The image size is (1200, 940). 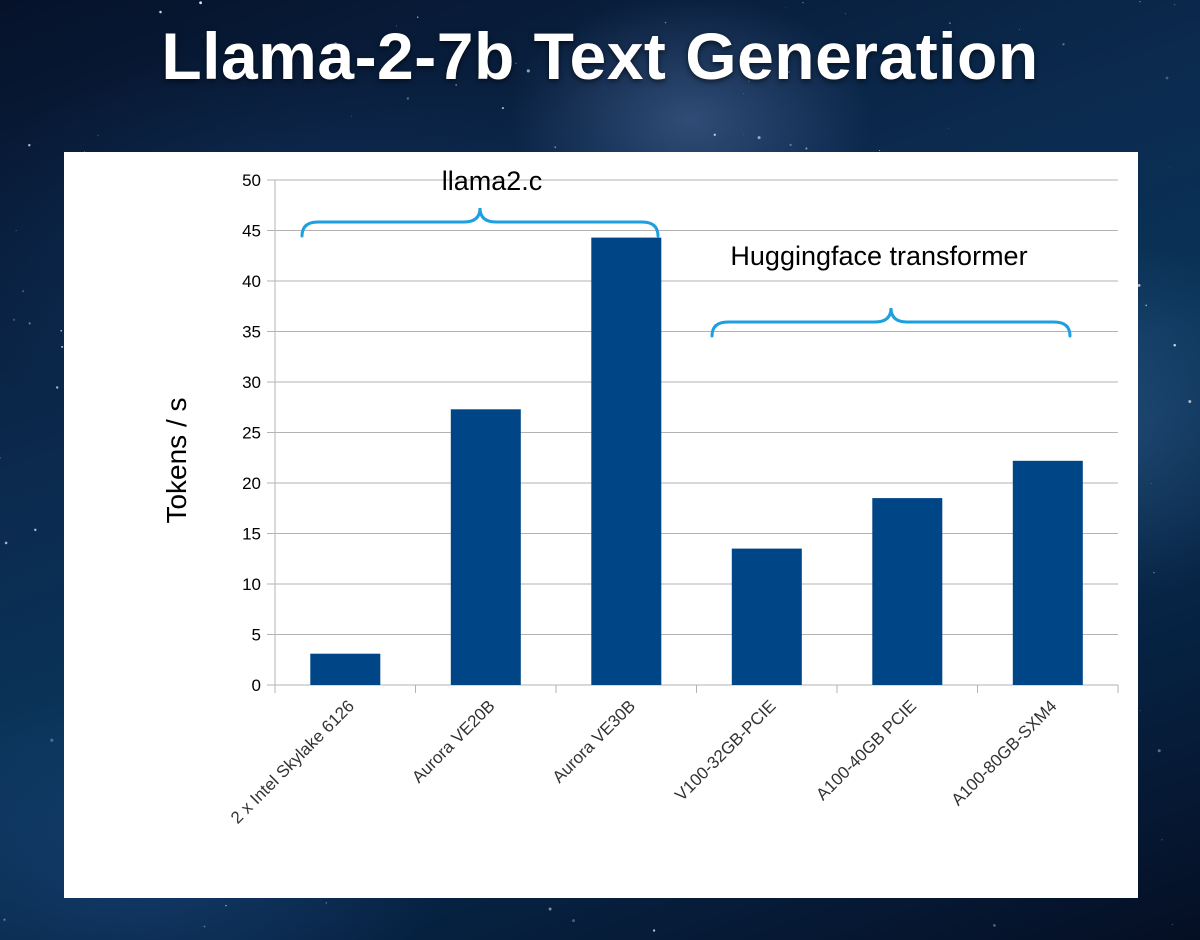 What do you see at coordinates (256, 685) in the screenshot?
I see `y-tick-label: 0` at bounding box center [256, 685].